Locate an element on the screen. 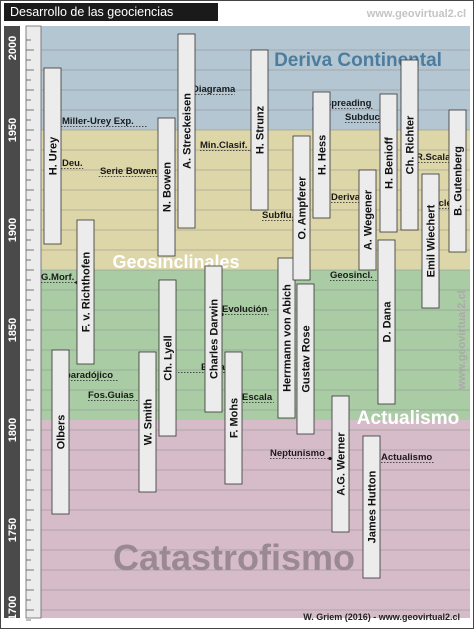 The width and height of the screenshot is (474, 634). milestone-label: Min.Clasif. is located at coordinates (224, 145).